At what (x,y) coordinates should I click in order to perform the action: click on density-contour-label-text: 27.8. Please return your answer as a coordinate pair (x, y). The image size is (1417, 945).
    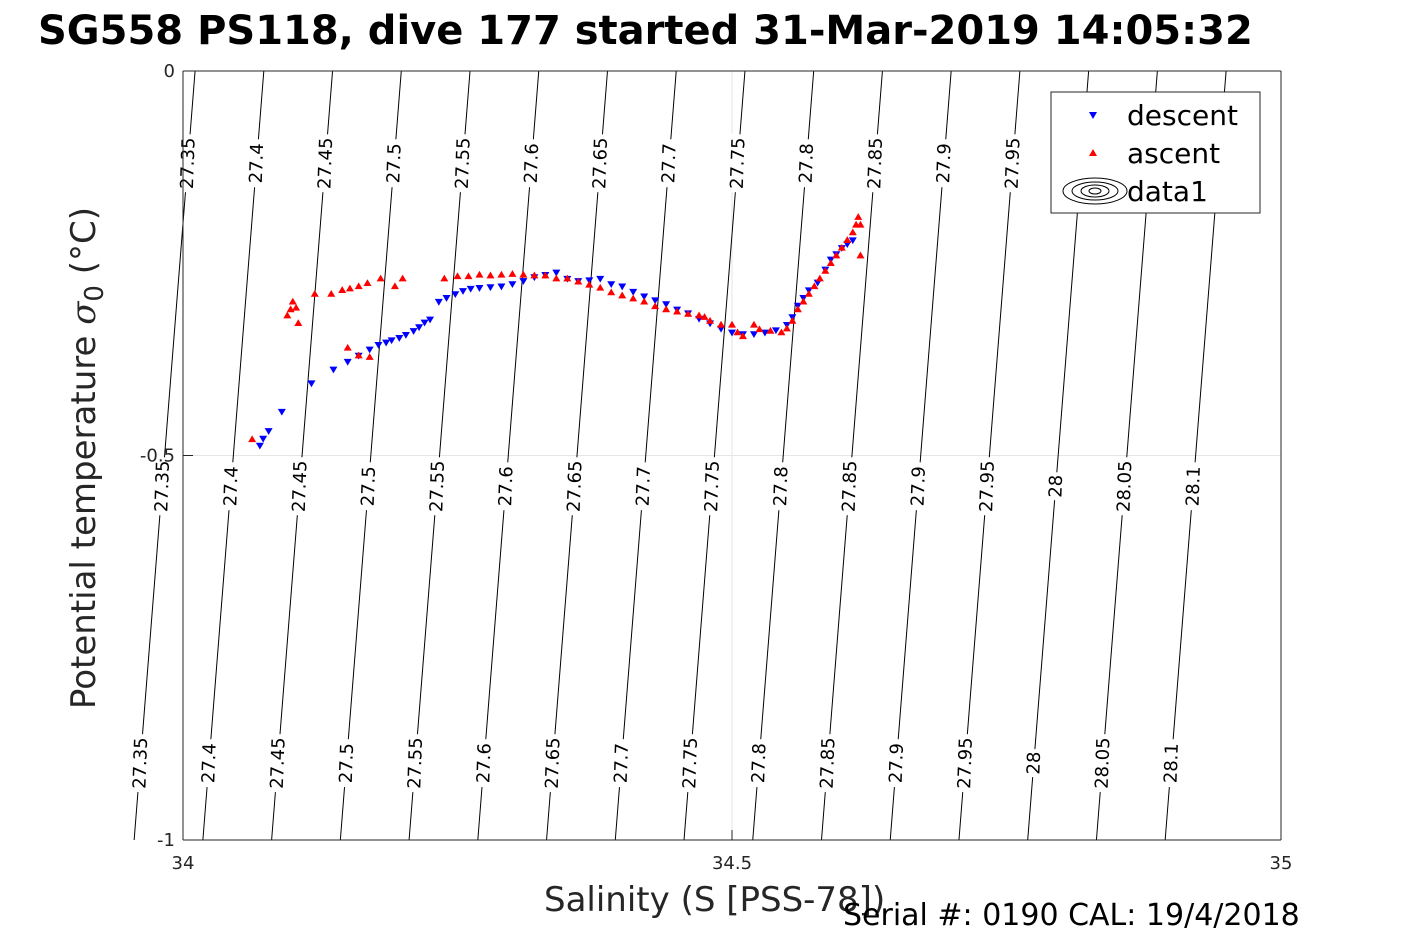
    Looking at the image, I should click on (759, 763).